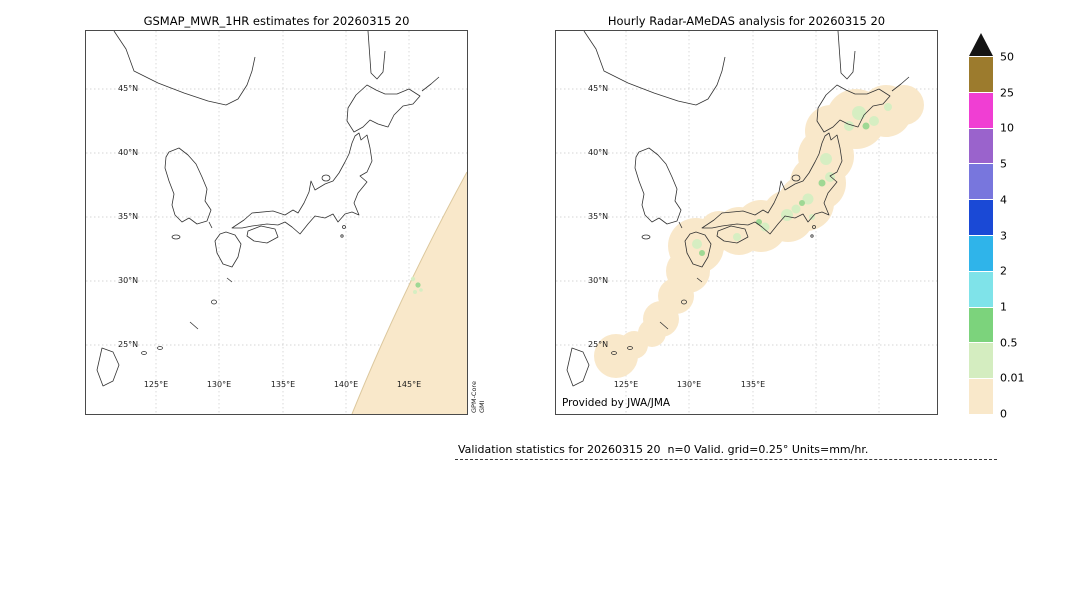 The image size is (1080, 612). Describe the element at coordinates (409, 292) in the screenshot. I see `satellite-swath` at that location.